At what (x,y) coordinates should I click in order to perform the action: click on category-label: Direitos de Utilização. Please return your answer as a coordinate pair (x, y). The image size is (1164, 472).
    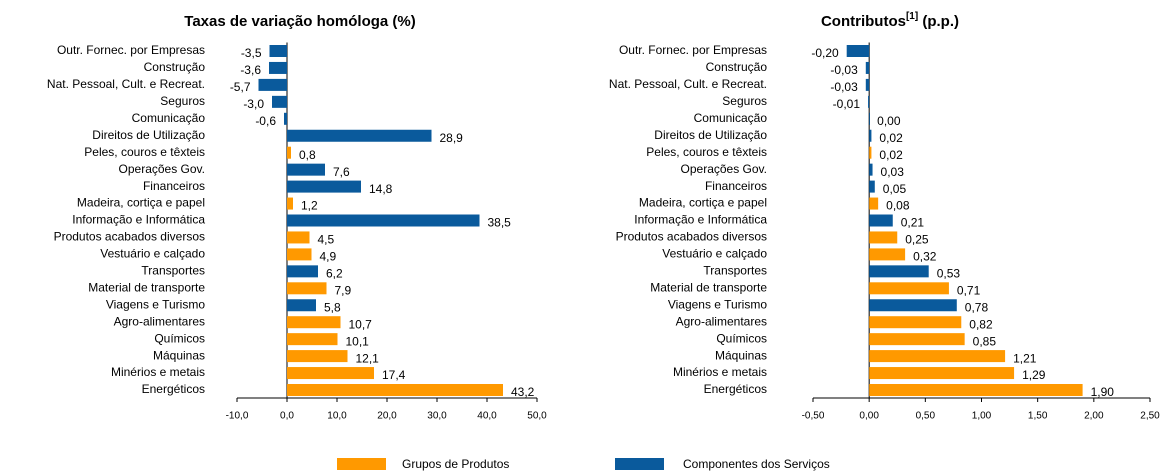
    Looking at the image, I should click on (148, 135).